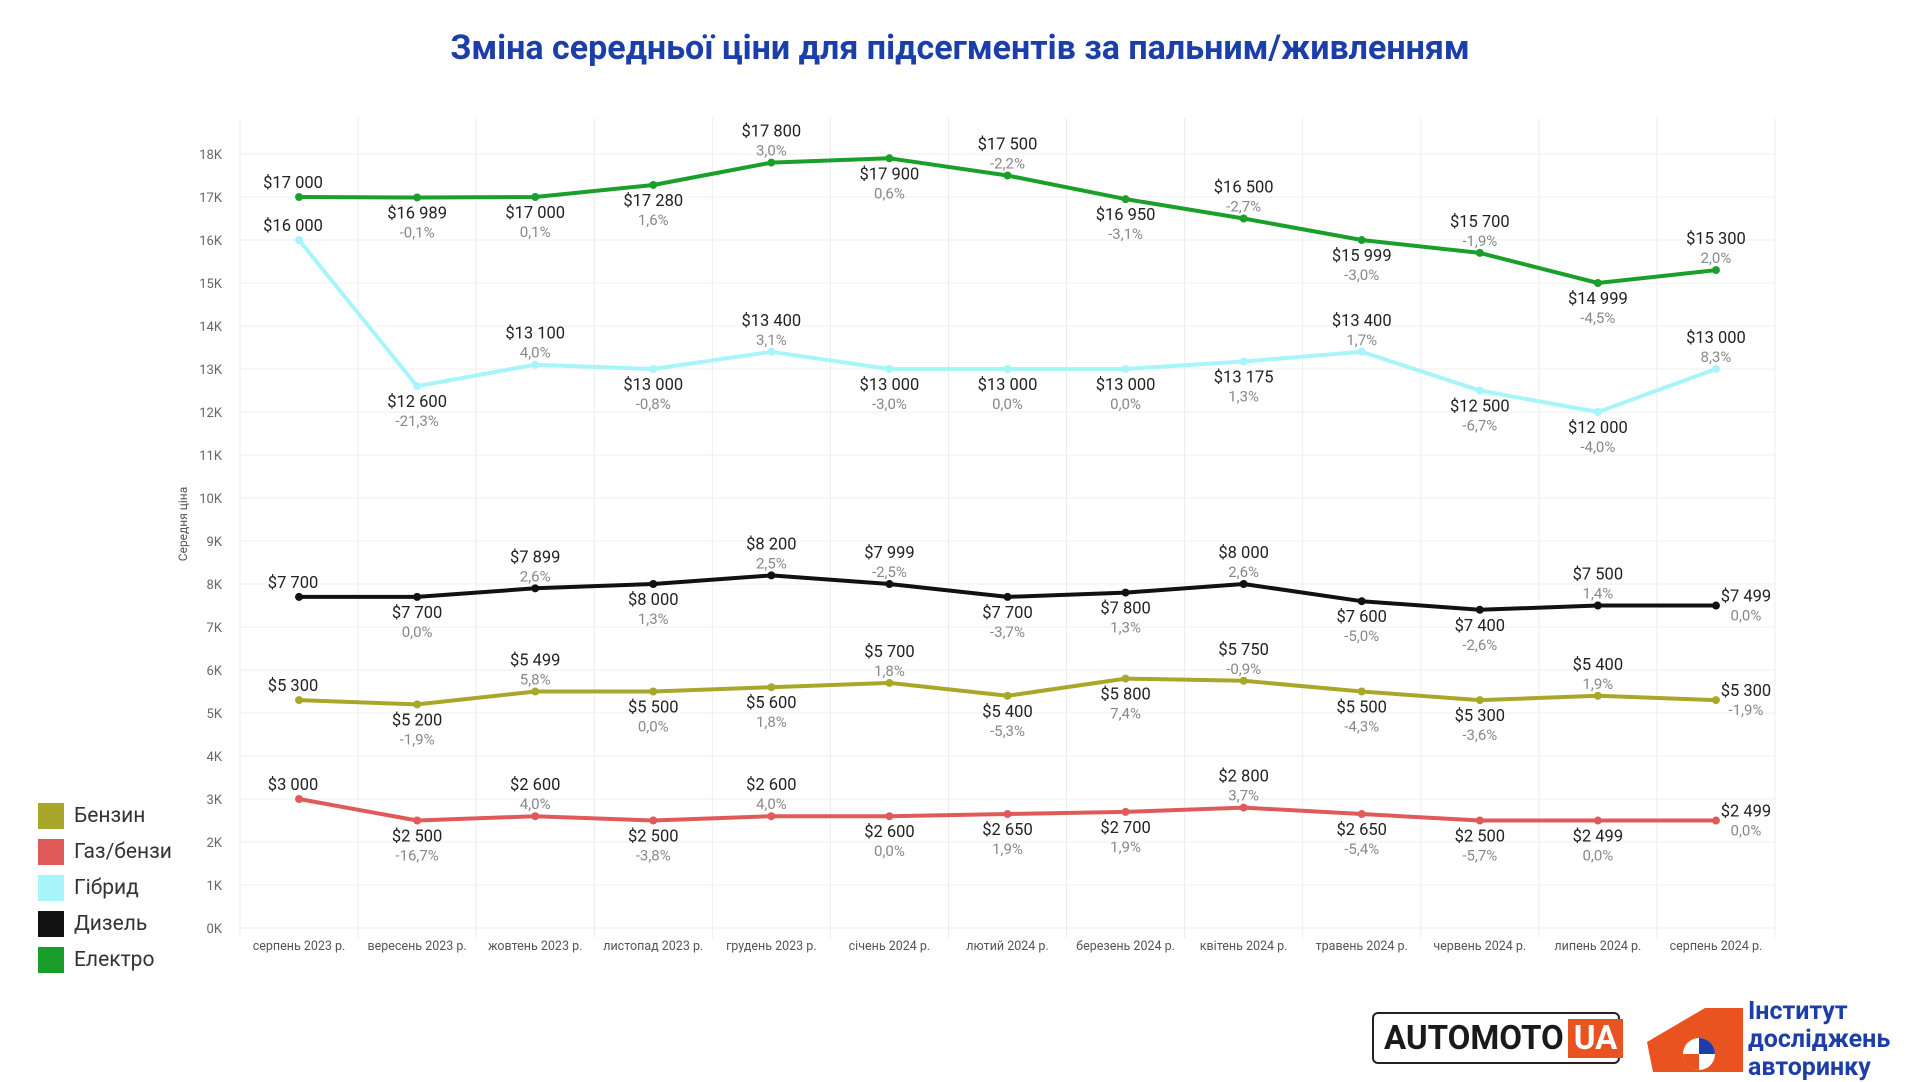 The height and width of the screenshot is (1082, 1920). What do you see at coordinates (1125, 946) in the screenshot?
I see `x-tick-label: березень 2024 р.` at bounding box center [1125, 946].